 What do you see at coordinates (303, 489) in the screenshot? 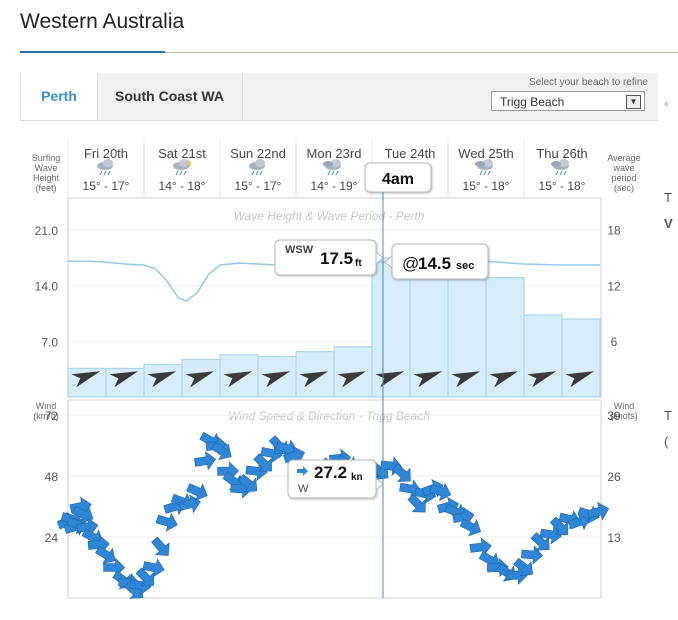
I see `wind-direction-label: W` at bounding box center [303, 489].